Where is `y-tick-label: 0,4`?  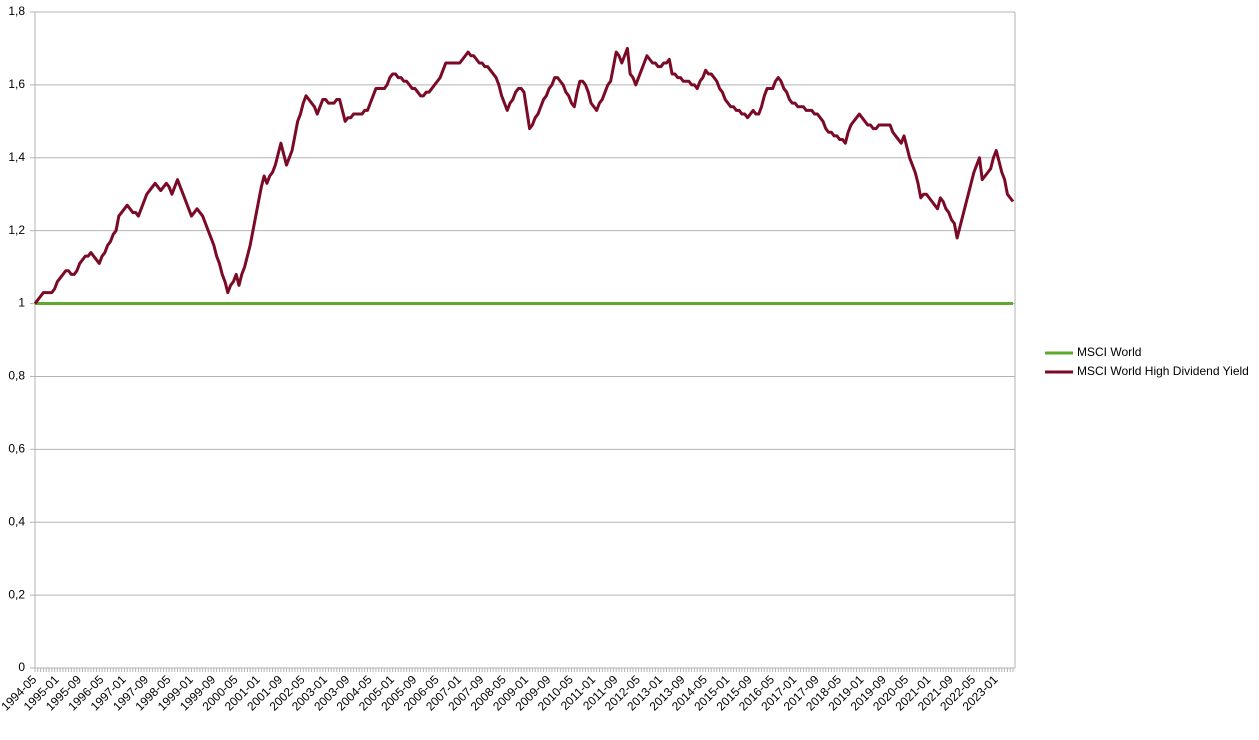
y-tick-label: 0,4 is located at coordinates (16, 521).